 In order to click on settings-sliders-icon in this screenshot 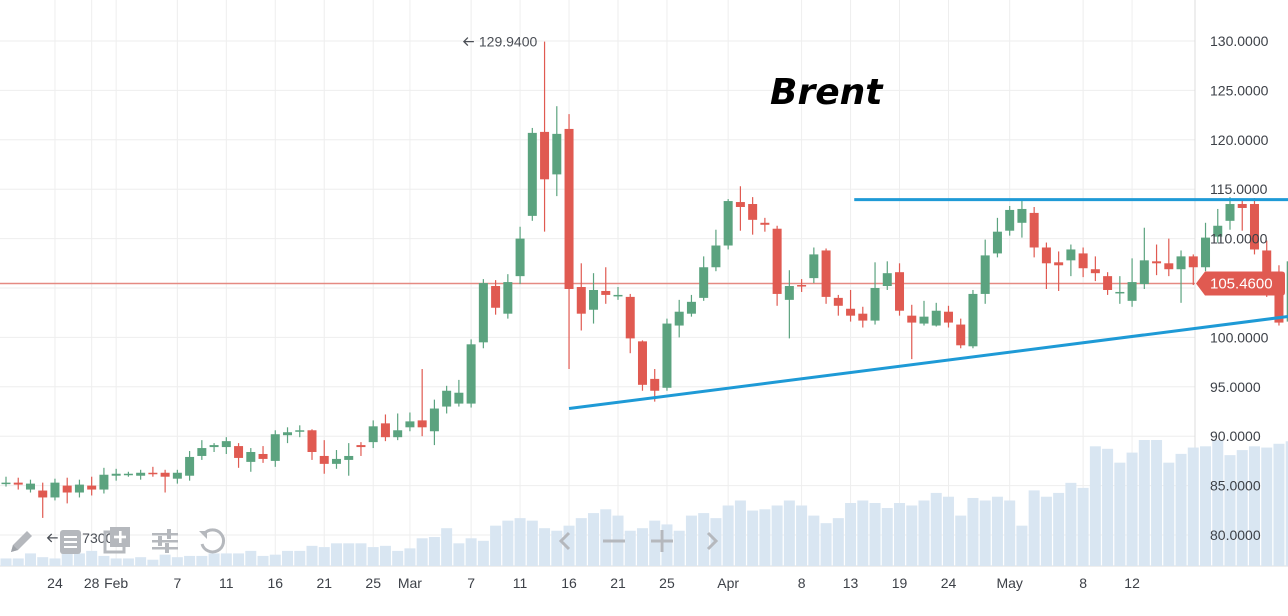, I will do `click(165, 541)`.